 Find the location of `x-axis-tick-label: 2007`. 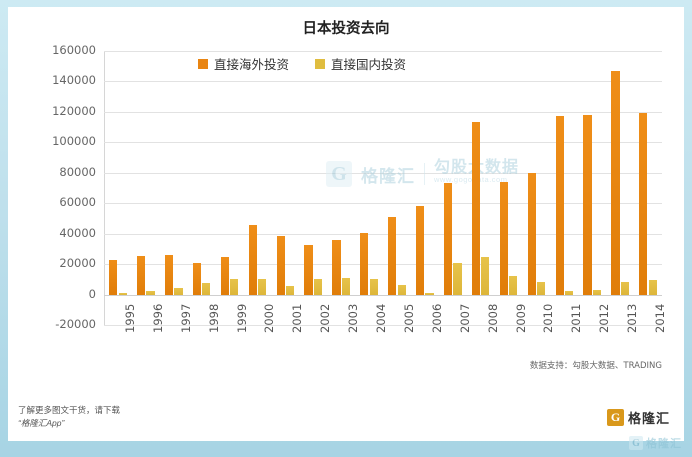

x-axis-tick-label: 2007 is located at coordinates (464, 318).